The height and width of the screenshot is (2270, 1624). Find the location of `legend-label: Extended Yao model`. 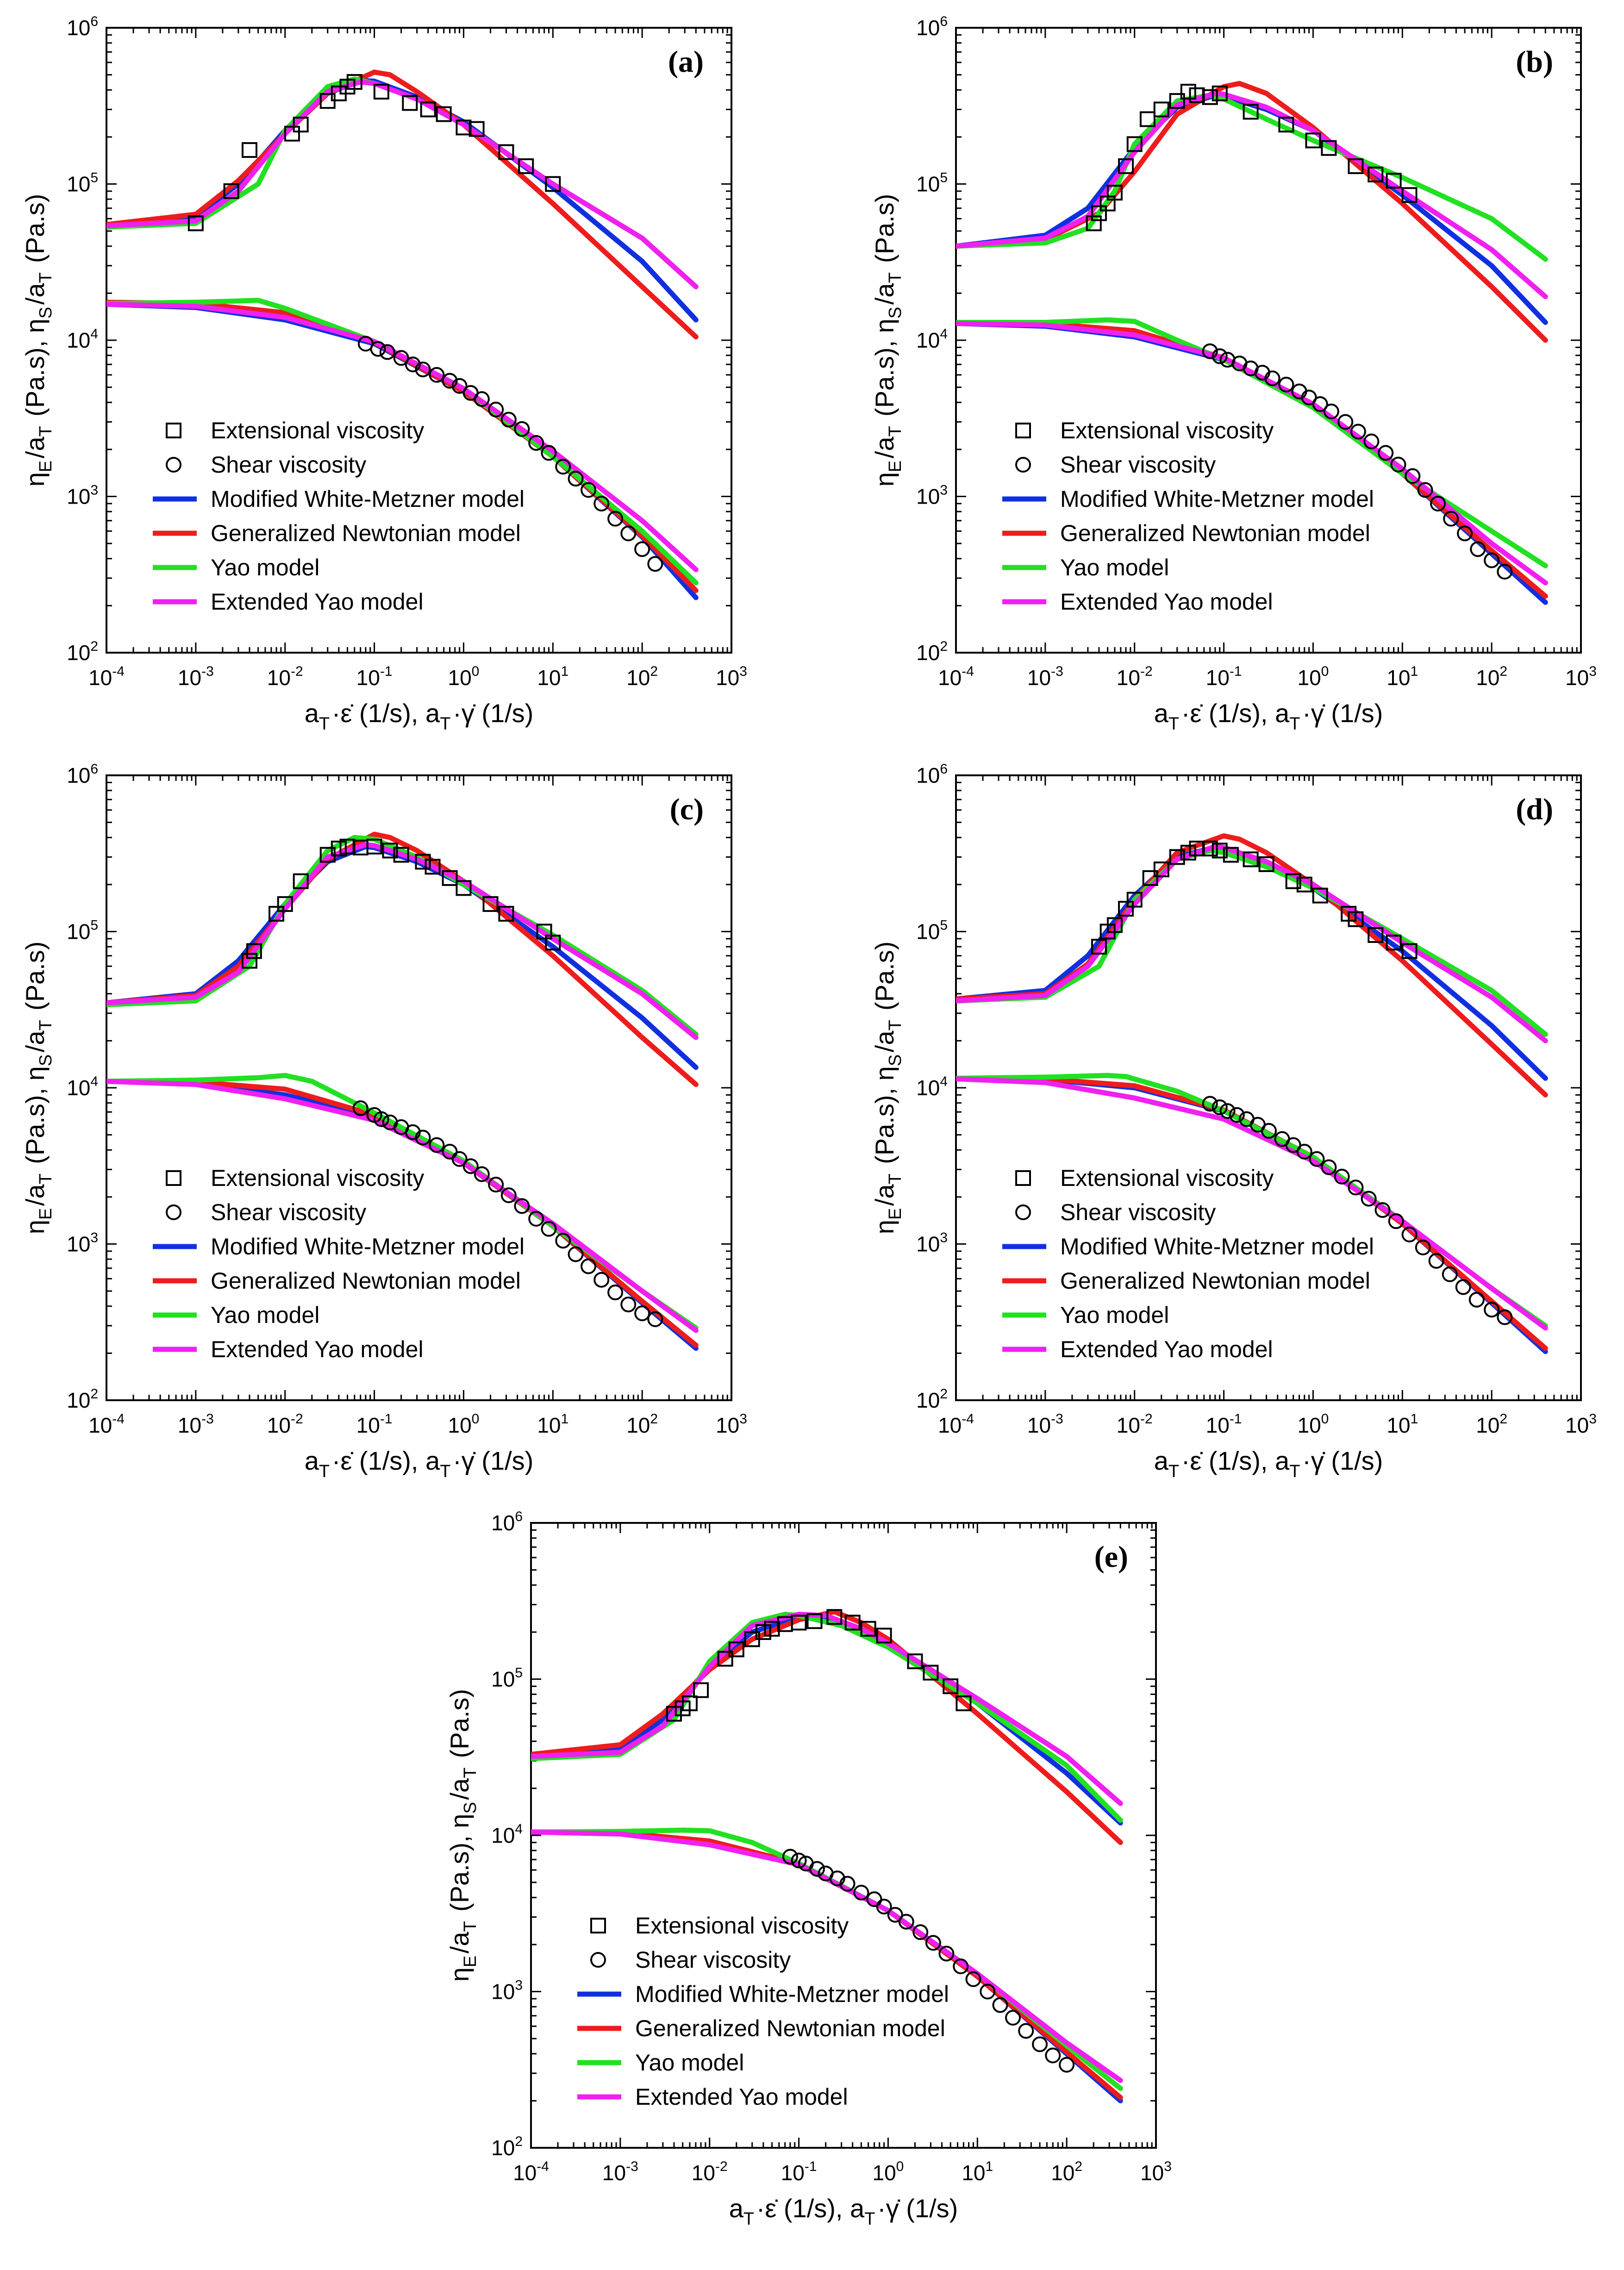

legend-label: Extended Yao model is located at coordinates (1166, 1349).